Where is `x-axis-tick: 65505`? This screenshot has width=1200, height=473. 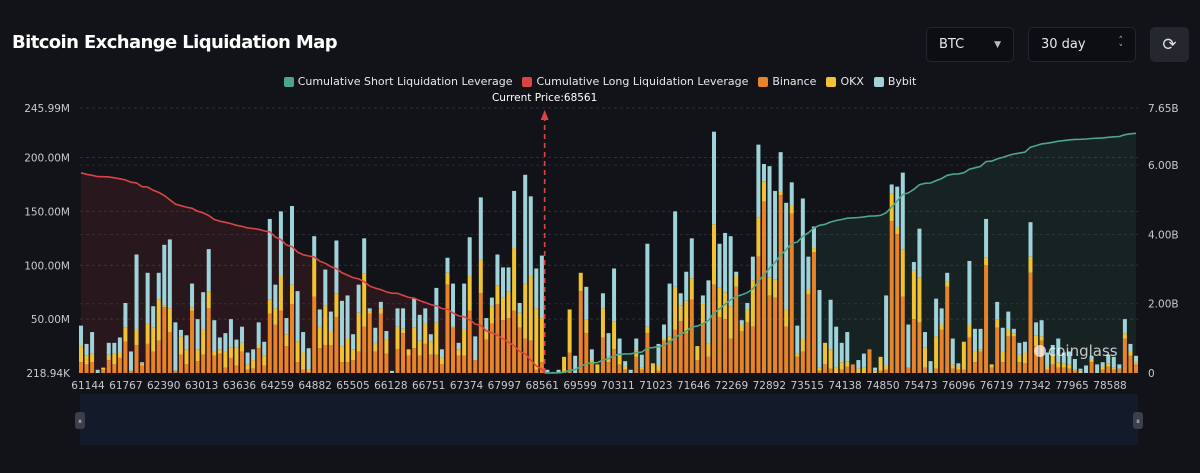
x-axis-tick: 65505 is located at coordinates (352, 386).